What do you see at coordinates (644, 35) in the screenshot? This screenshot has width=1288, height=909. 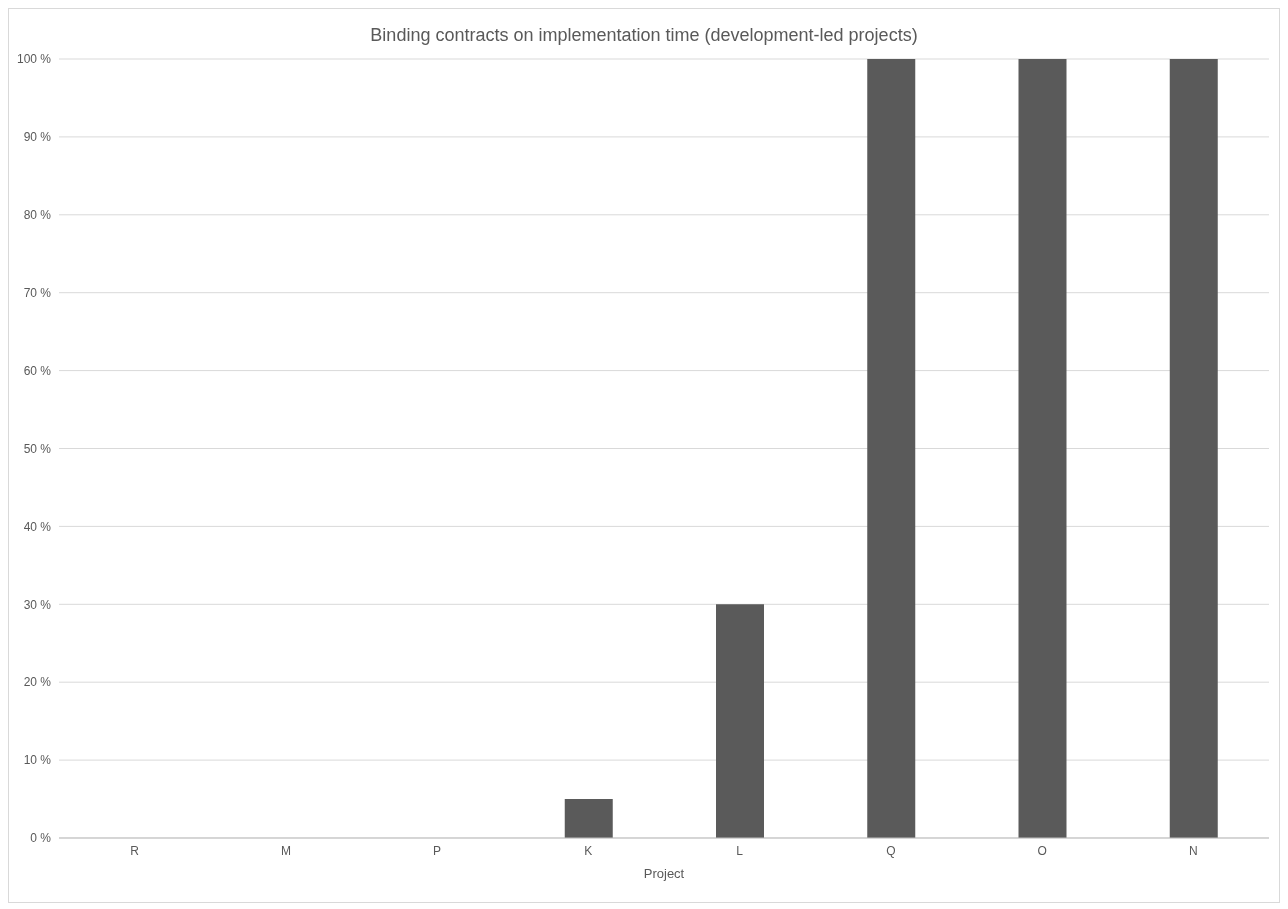 I see `chart-title: Binding contracts on implementation time (development-led projects)` at bounding box center [644, 35].